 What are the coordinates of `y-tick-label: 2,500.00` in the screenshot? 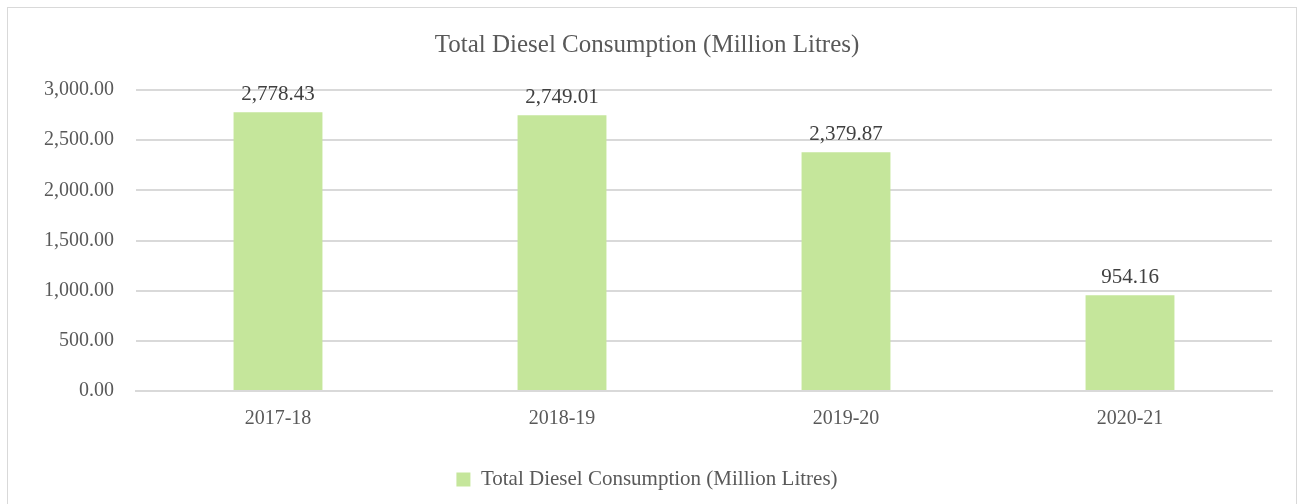 It's located at (79, 138).